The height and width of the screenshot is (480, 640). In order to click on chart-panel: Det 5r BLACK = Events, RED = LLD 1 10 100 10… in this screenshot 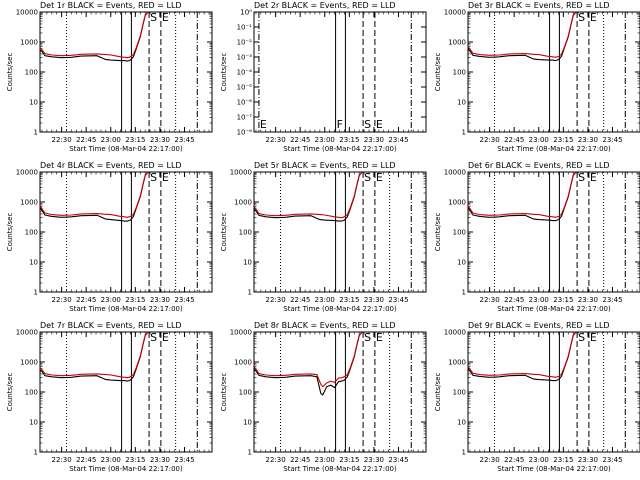, I will do `click(323, 237)`.